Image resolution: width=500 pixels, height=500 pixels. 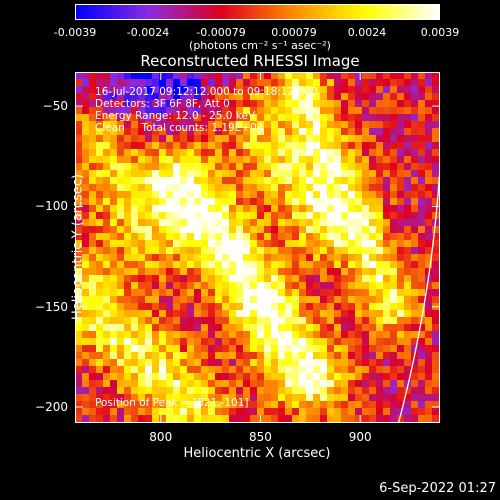 I want to click on colorbar-tick-label: 0.0024, so click(x=367, y=32).